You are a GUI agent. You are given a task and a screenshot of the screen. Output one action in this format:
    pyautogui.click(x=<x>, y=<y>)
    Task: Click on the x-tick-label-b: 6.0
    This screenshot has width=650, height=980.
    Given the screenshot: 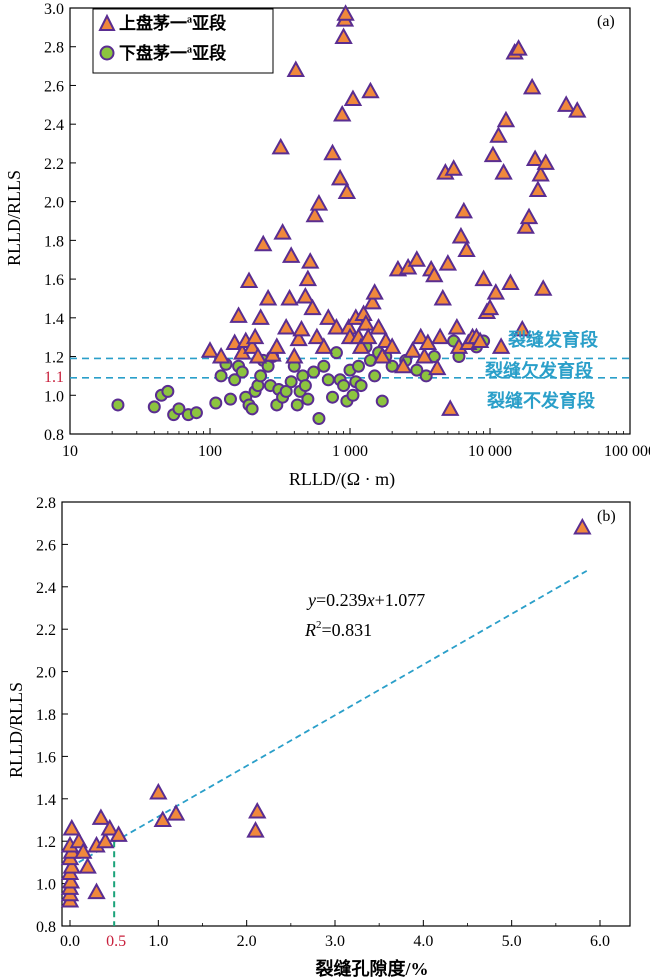 What is the action you would take?
    pyautogui.click(x=600, y=941)
    